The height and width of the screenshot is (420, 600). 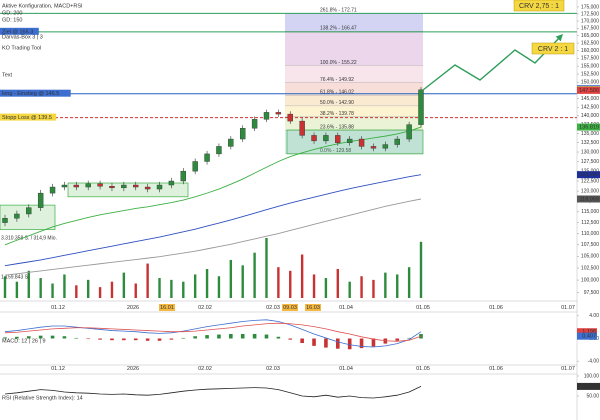 I want to click on y-tick-label: 142,500, so click(x=590, y=108).